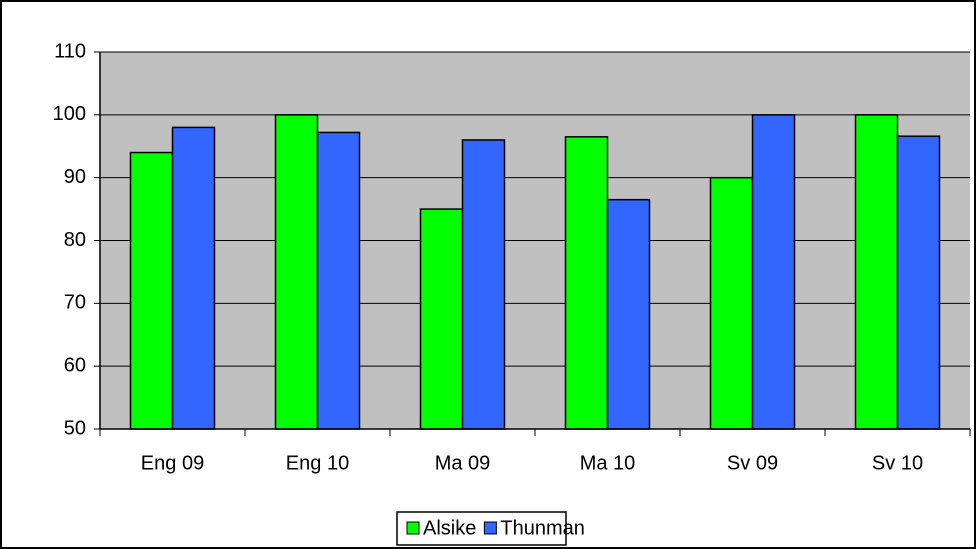 The width and height of the screenshot is (976, 549). I want to click on x-tick-label: Eng 09, so click(172, 463).